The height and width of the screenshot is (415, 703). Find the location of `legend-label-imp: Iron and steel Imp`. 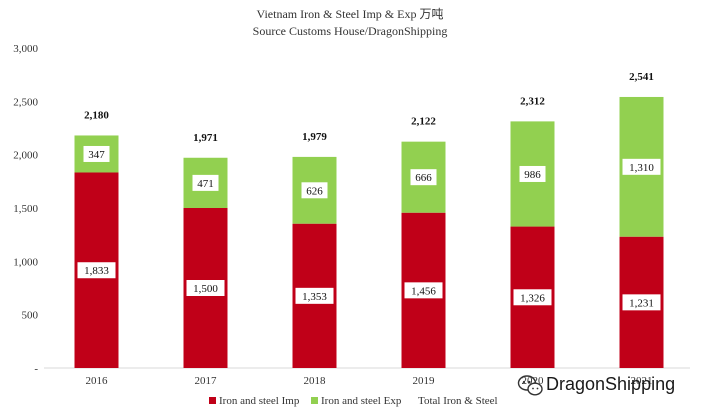

legend-label-imp: Iron and steel Imp is located at coordinates (259, 401).